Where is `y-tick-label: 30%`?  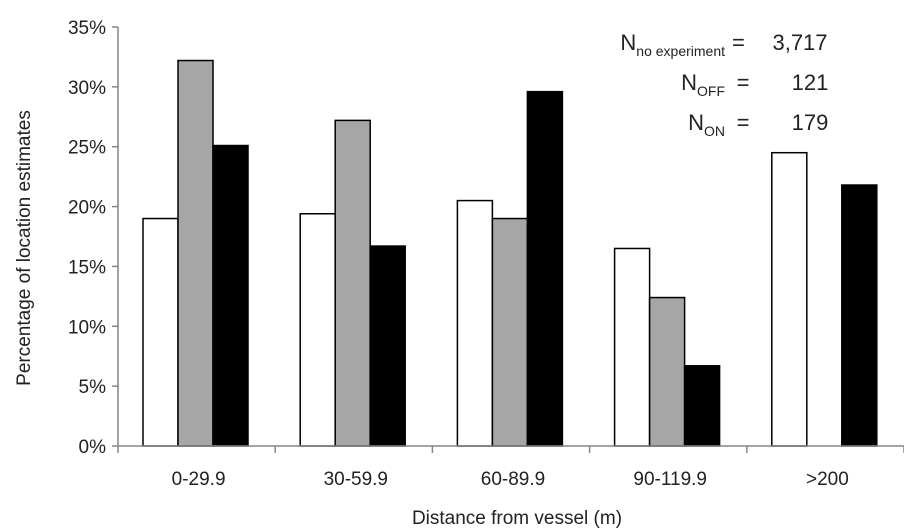
y-tick-label: 30% is located at coordinates (87, 88).